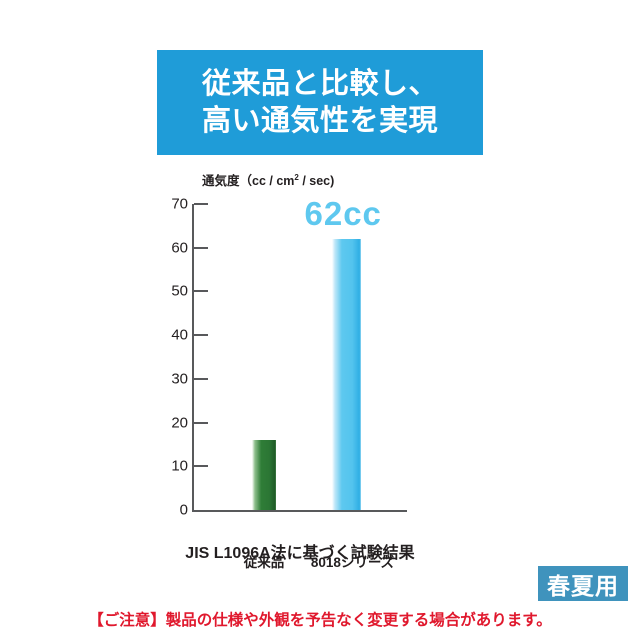  What do you see at coordinates (179, 248) in the screenshot?
I see `y-axis-tick-label: 60` at bounding box center [179, 248].